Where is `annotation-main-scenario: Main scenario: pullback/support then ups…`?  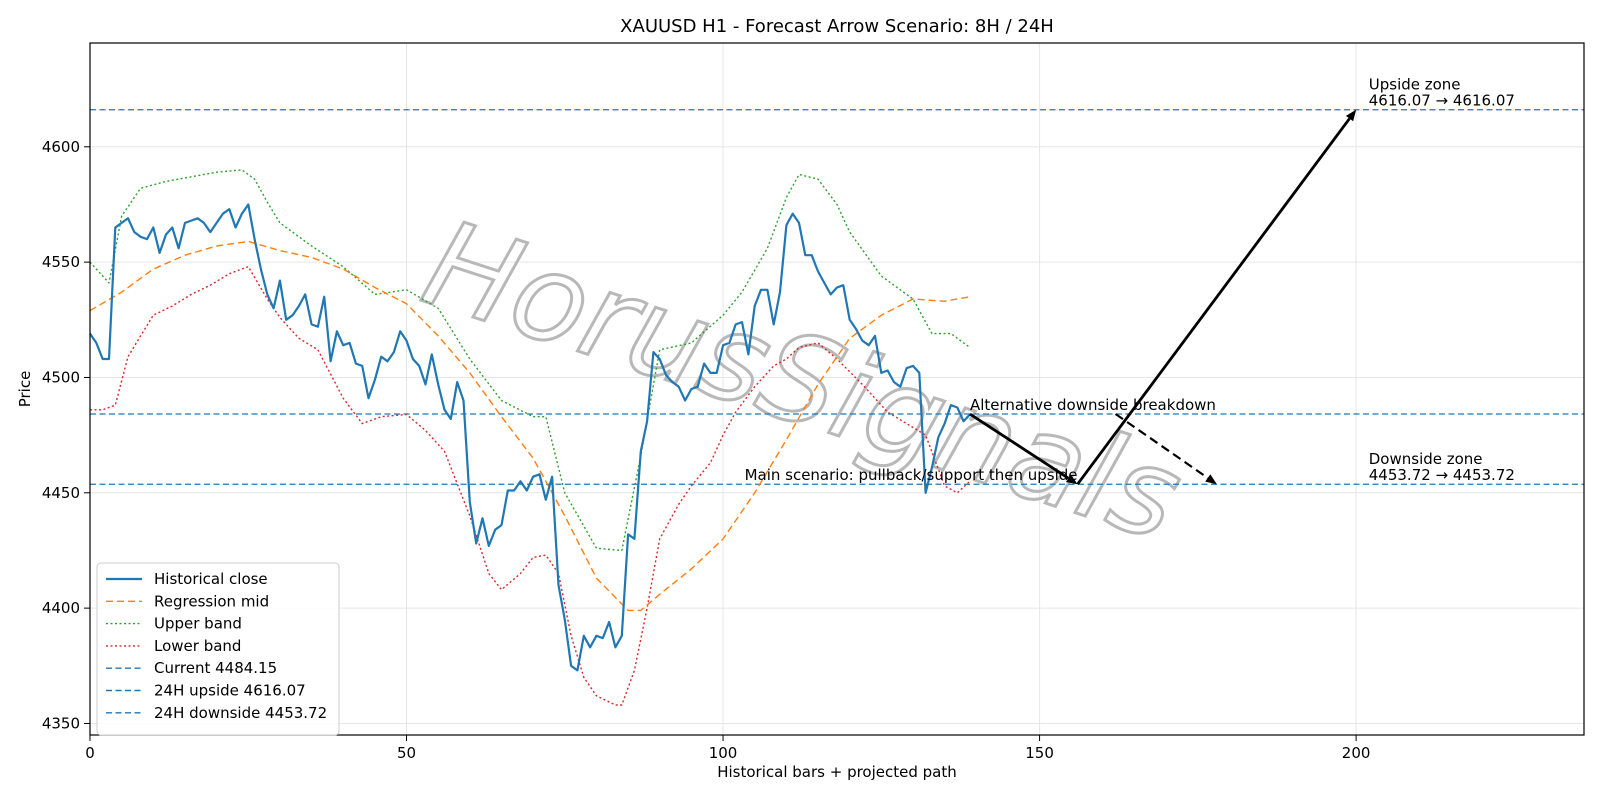 annotation-main-scenario: Main scenario: pullback/support then ups… is located at coordinates (911, 475).